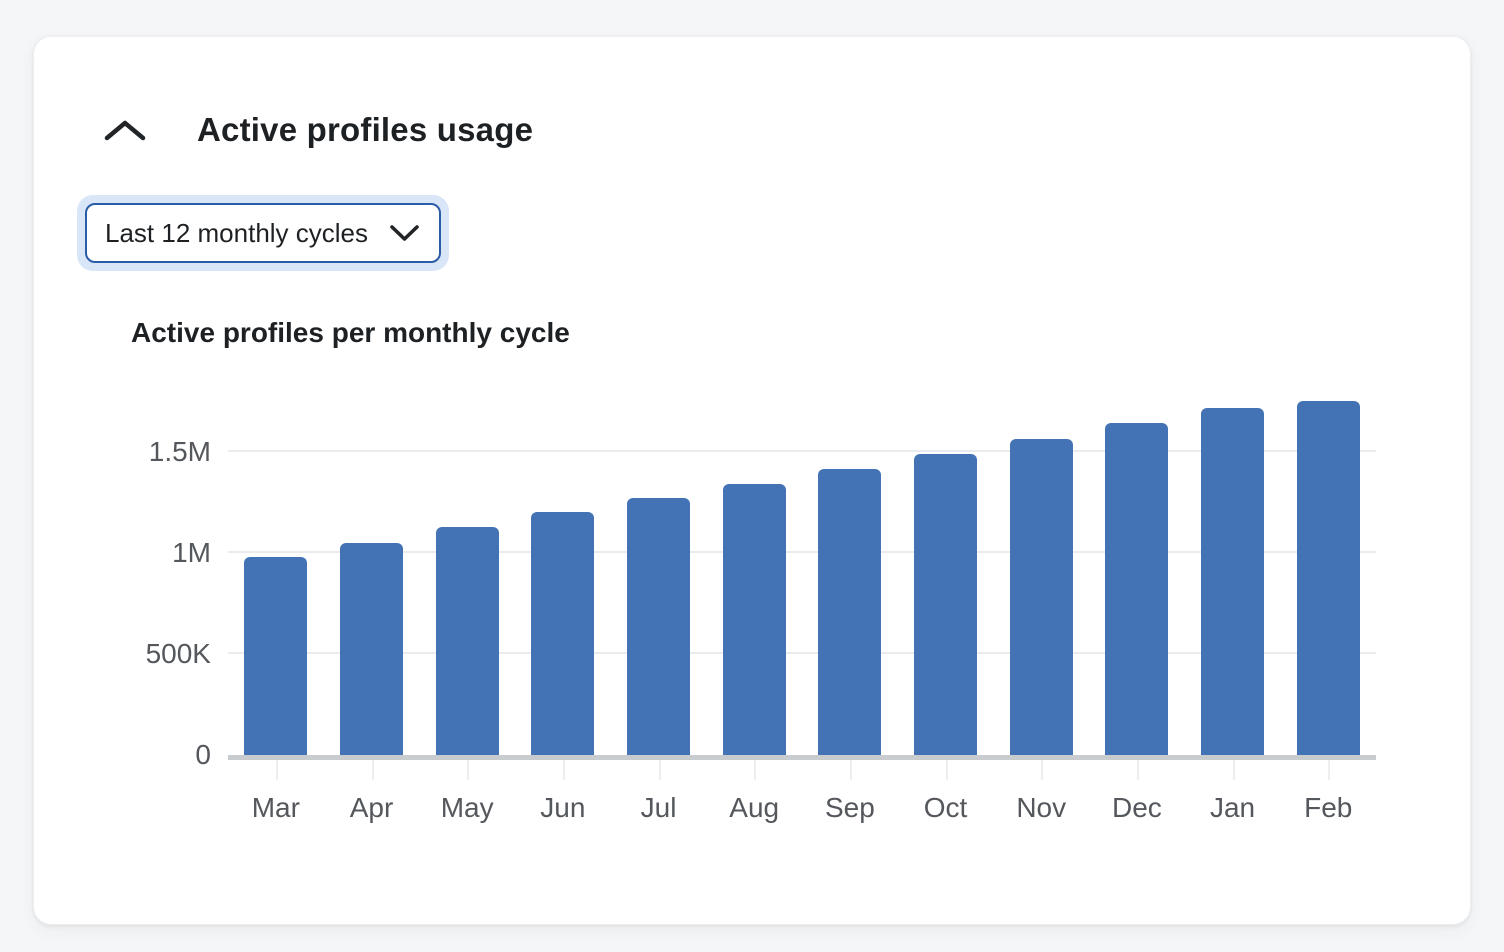  I want to click on bar-mar, so click(276, 656).